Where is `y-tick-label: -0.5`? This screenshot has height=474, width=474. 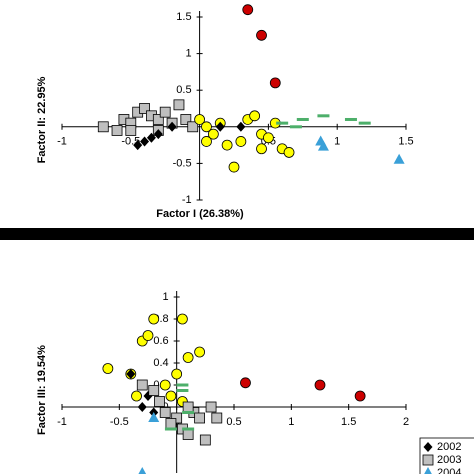 y-tick-label: -0.5 is located at coordinates (182, 163).